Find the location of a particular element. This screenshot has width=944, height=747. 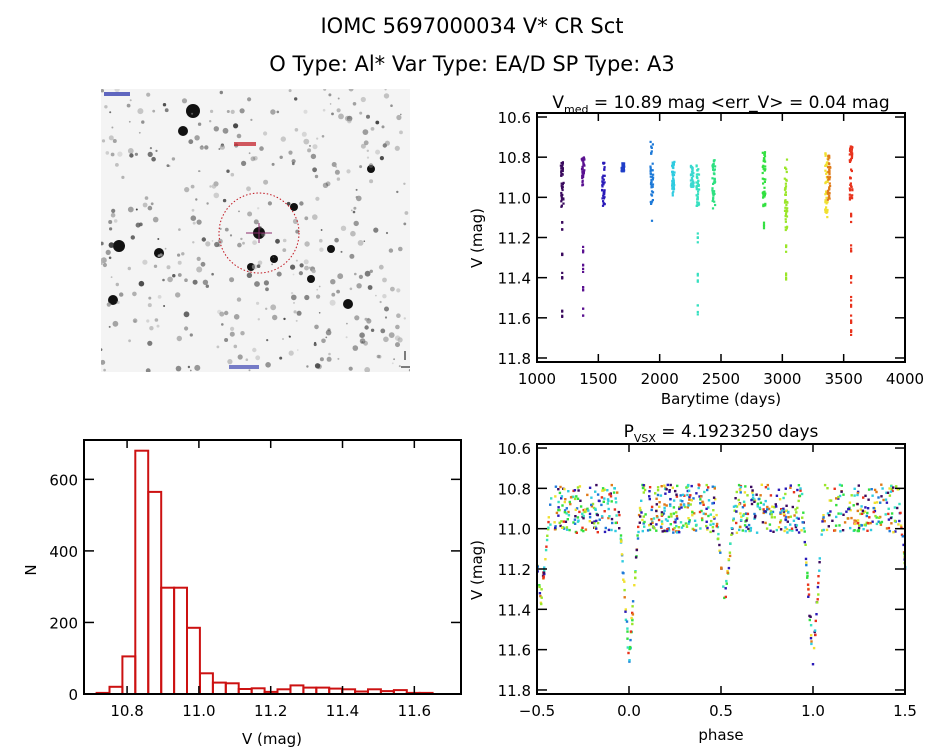

y-tick-label: 10.6 is located at coordinates (514, 118).